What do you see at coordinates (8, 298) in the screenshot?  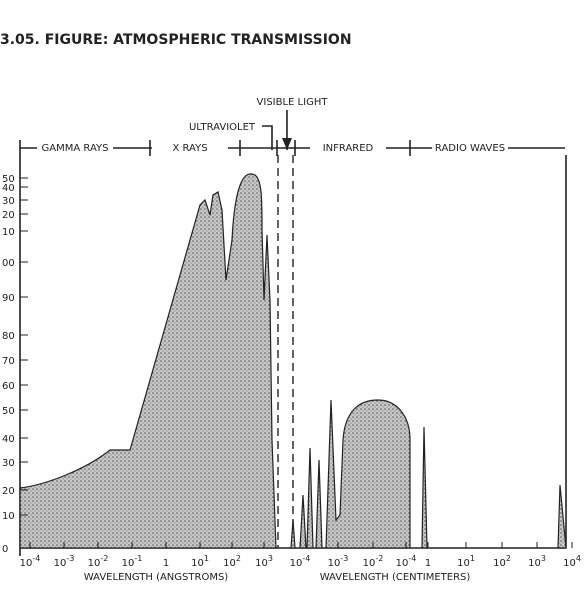 I see `y-tick-label: 90` at bounding box center [8, 298].